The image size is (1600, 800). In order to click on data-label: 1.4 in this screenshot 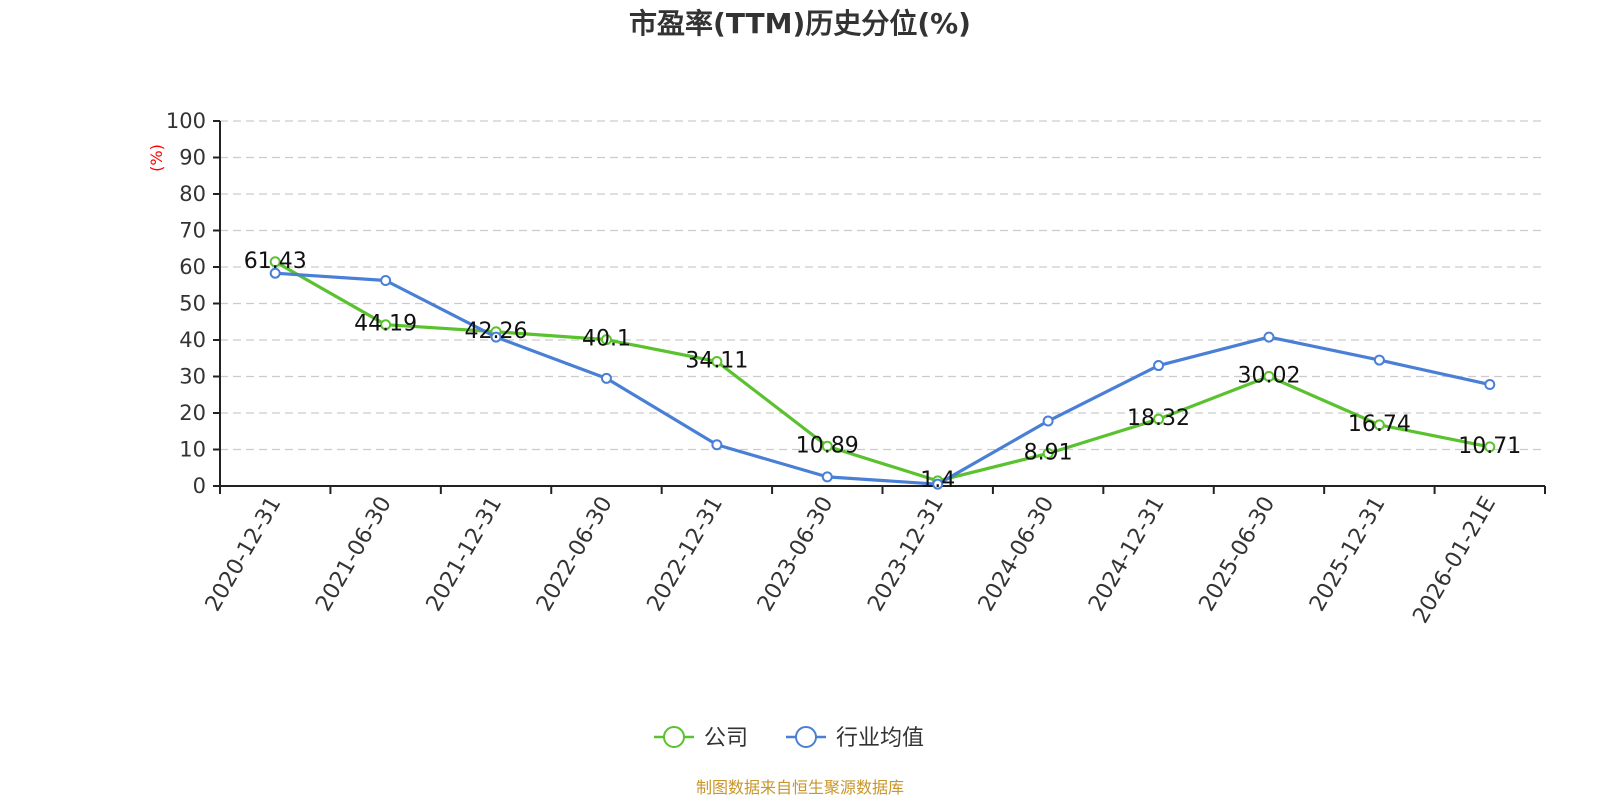, I will do `click(937, 480)`.